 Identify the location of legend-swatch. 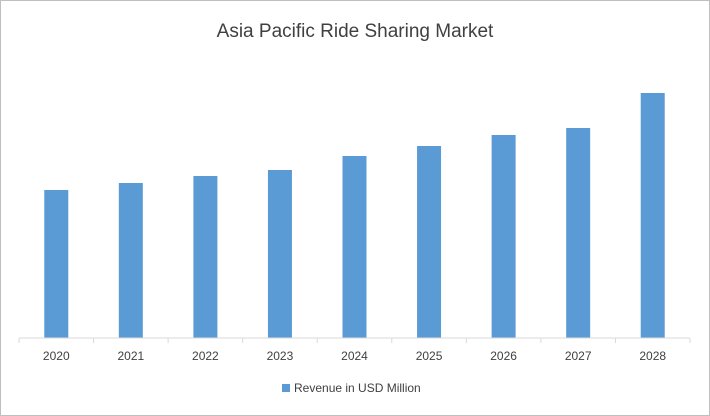
(286, 388).